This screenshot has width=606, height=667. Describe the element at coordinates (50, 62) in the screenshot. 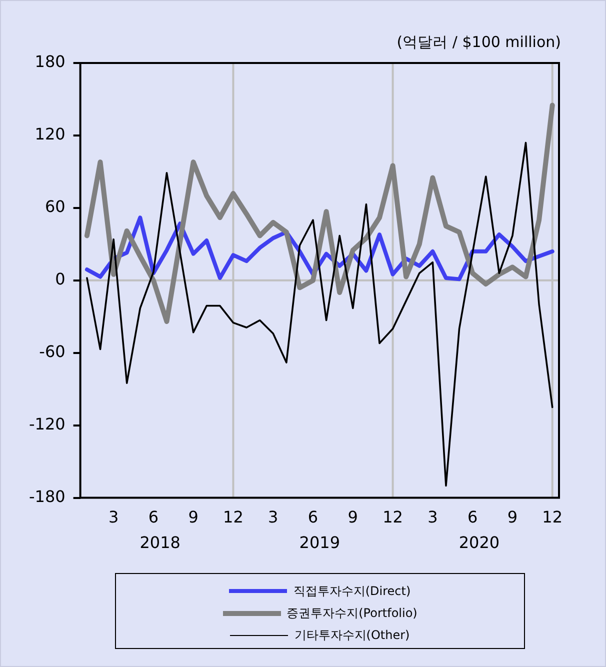

I see `y-tick-label: 180` at that location.